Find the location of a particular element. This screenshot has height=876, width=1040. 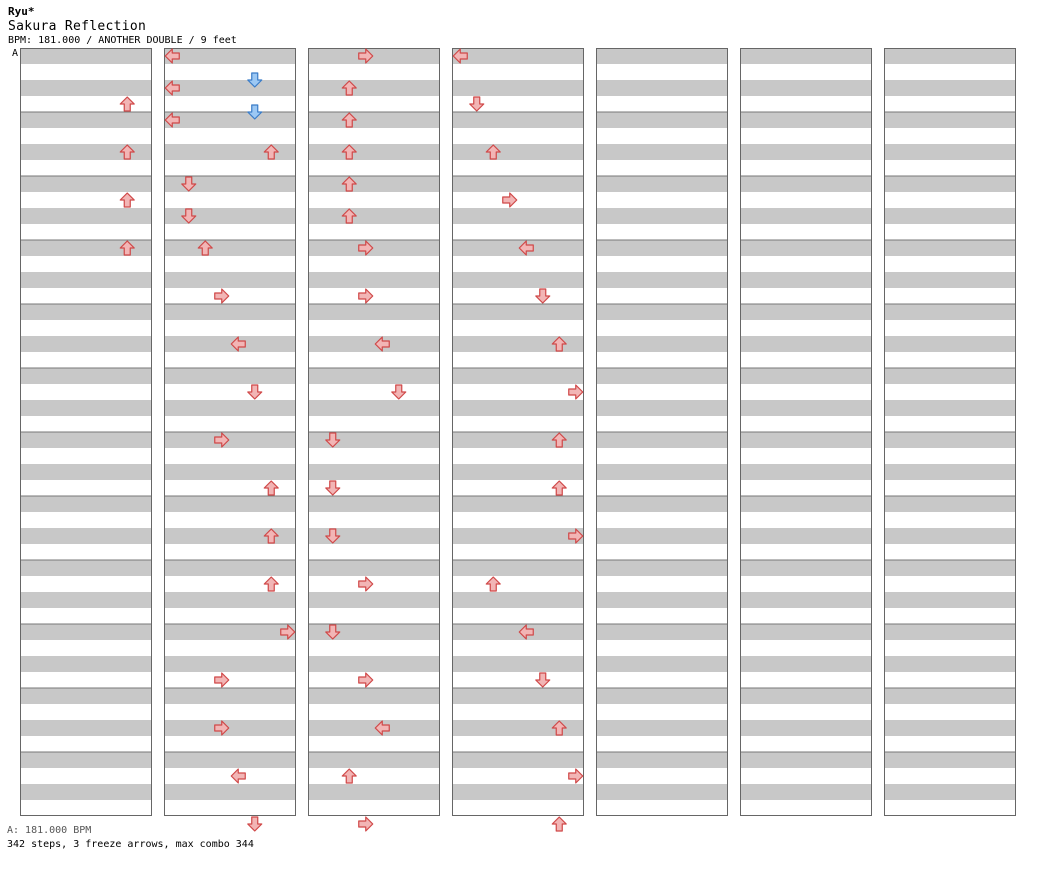

chart-info: BPM: 181.000 / ANOTHER DOUBLE / 9 feet is located at coordinates (122, 40).